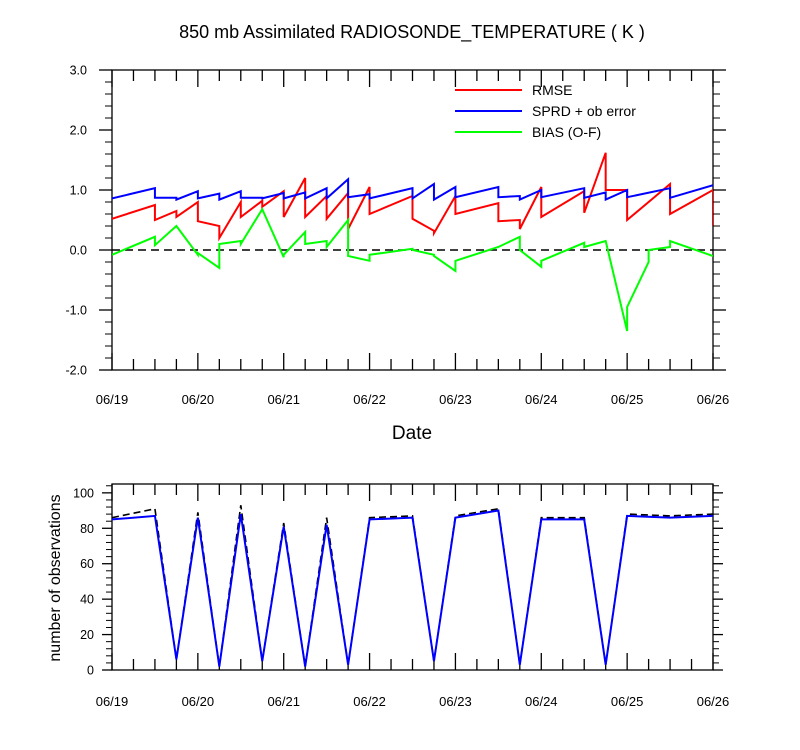  What do you see at coordinates (87, 529) in the screenshot?
I see `y-tick-label: 80` at bounding box center [87, 529].